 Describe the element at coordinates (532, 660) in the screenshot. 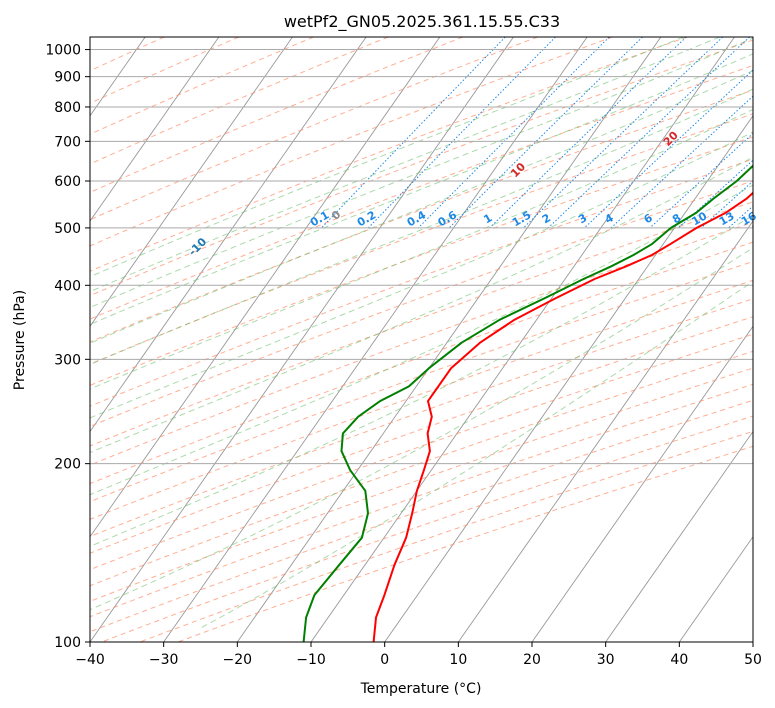

I see `x-tick-label: 20` at that location.